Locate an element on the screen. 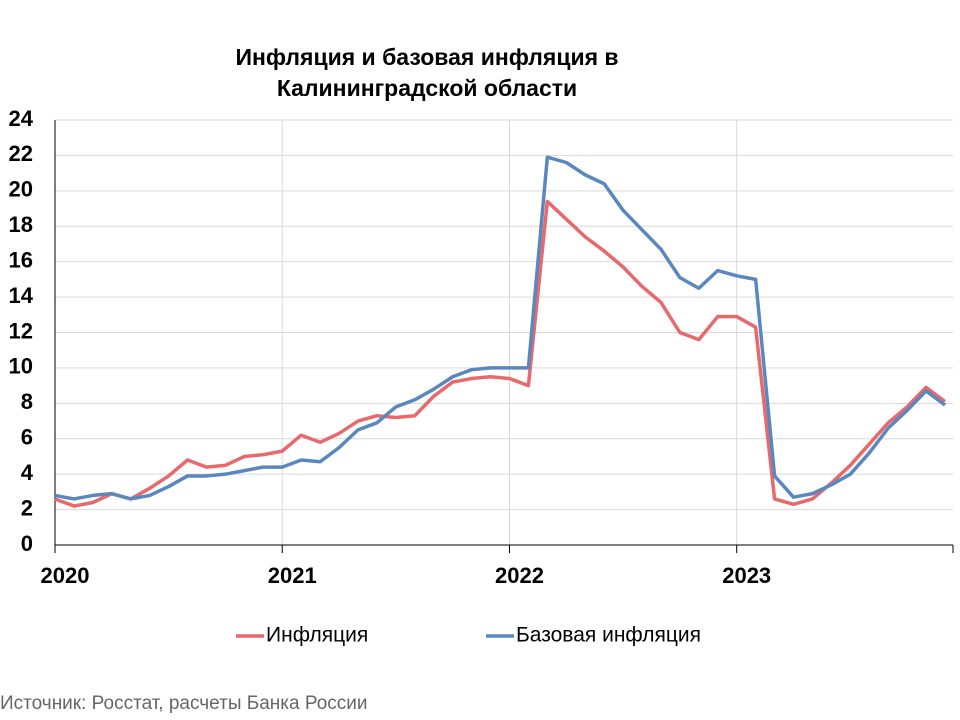 This screenshot has width=960, height=720. y-tick-label: 20 is located at coordinates (21, 189).